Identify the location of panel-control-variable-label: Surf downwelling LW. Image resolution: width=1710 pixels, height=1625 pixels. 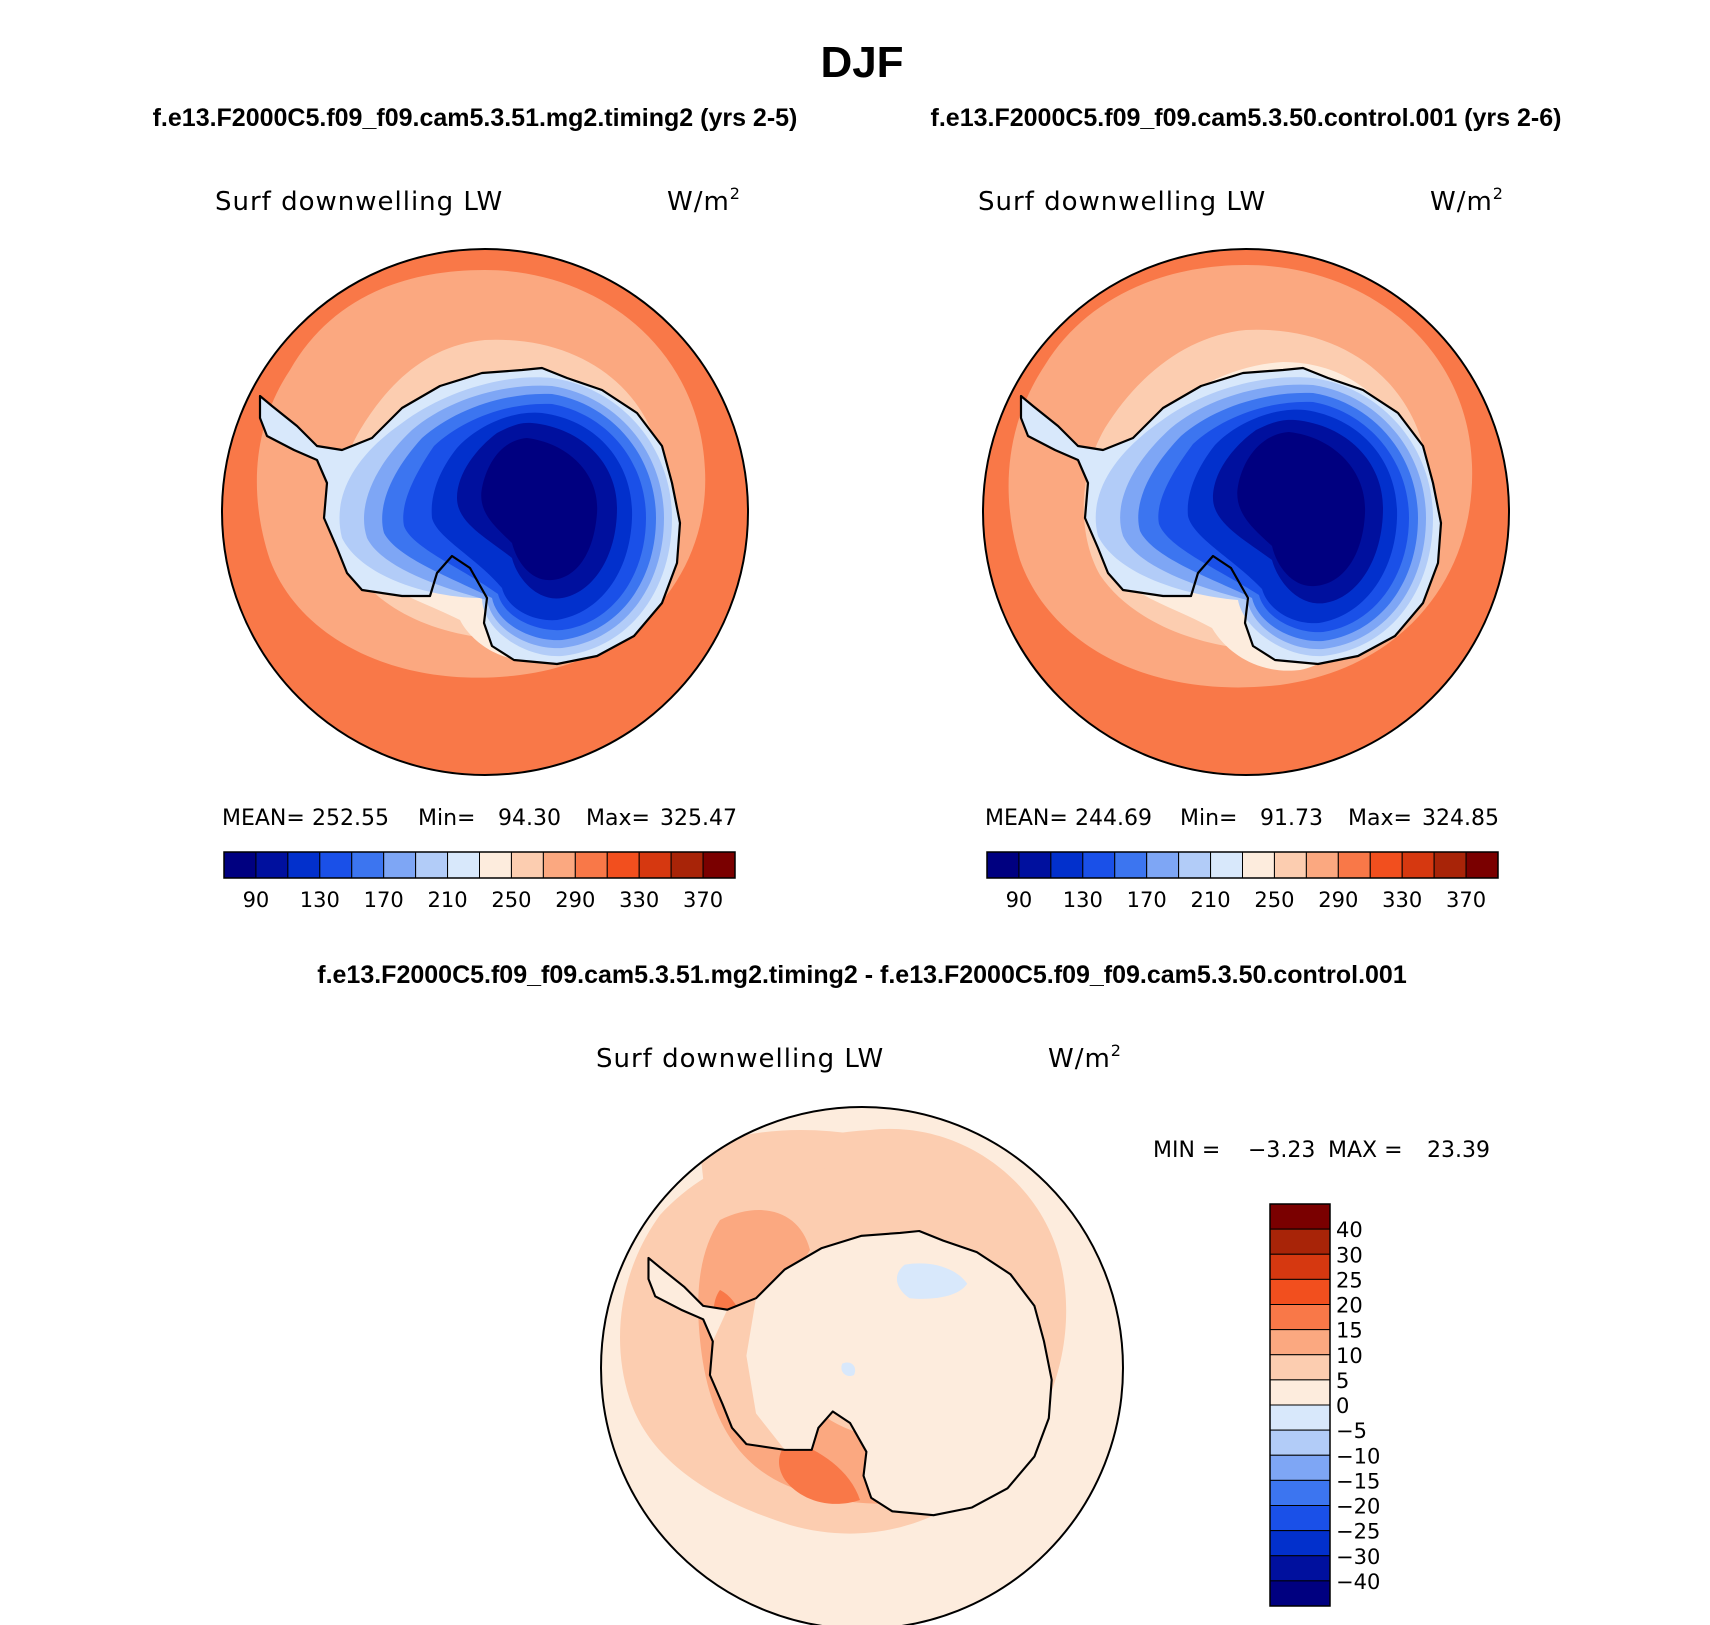
(1122, 202).